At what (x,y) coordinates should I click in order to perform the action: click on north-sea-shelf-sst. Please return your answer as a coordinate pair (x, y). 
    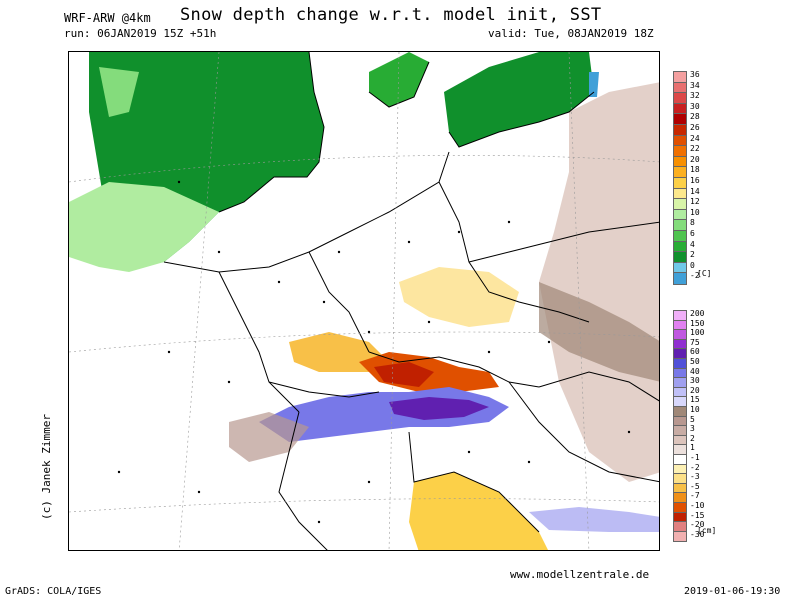
    Looking at the image, I should click on (119, 92).